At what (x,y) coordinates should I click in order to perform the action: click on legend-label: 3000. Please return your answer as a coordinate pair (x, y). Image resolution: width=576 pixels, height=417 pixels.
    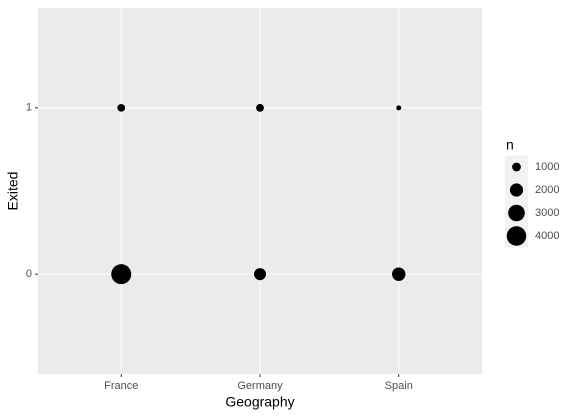
    Looking at the image, I should click on (547, 213).